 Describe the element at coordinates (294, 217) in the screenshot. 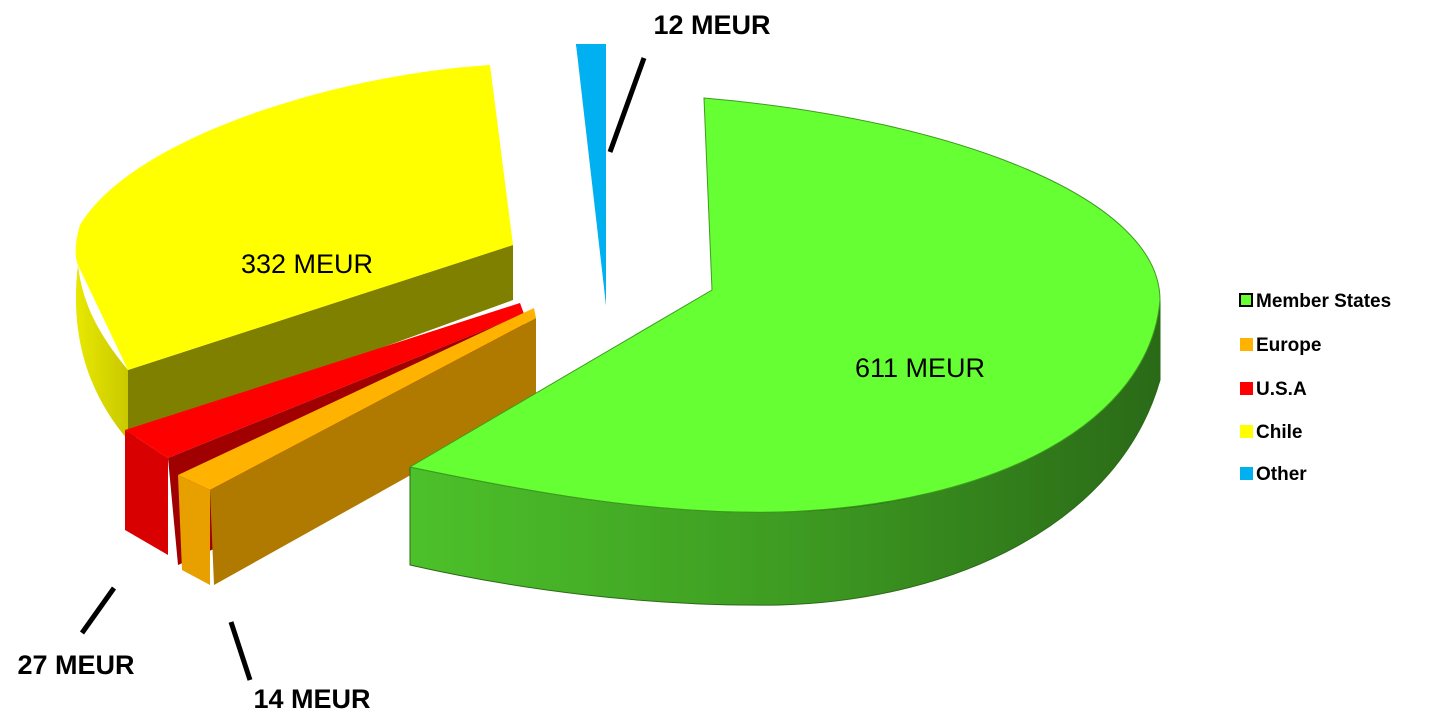

I see `slice-top-chile` at that location.